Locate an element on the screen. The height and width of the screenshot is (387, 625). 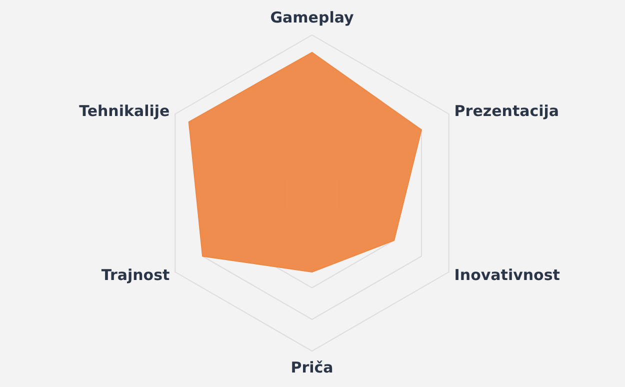
spoke-label: Prezentacija is located at coordinates (507, 111).